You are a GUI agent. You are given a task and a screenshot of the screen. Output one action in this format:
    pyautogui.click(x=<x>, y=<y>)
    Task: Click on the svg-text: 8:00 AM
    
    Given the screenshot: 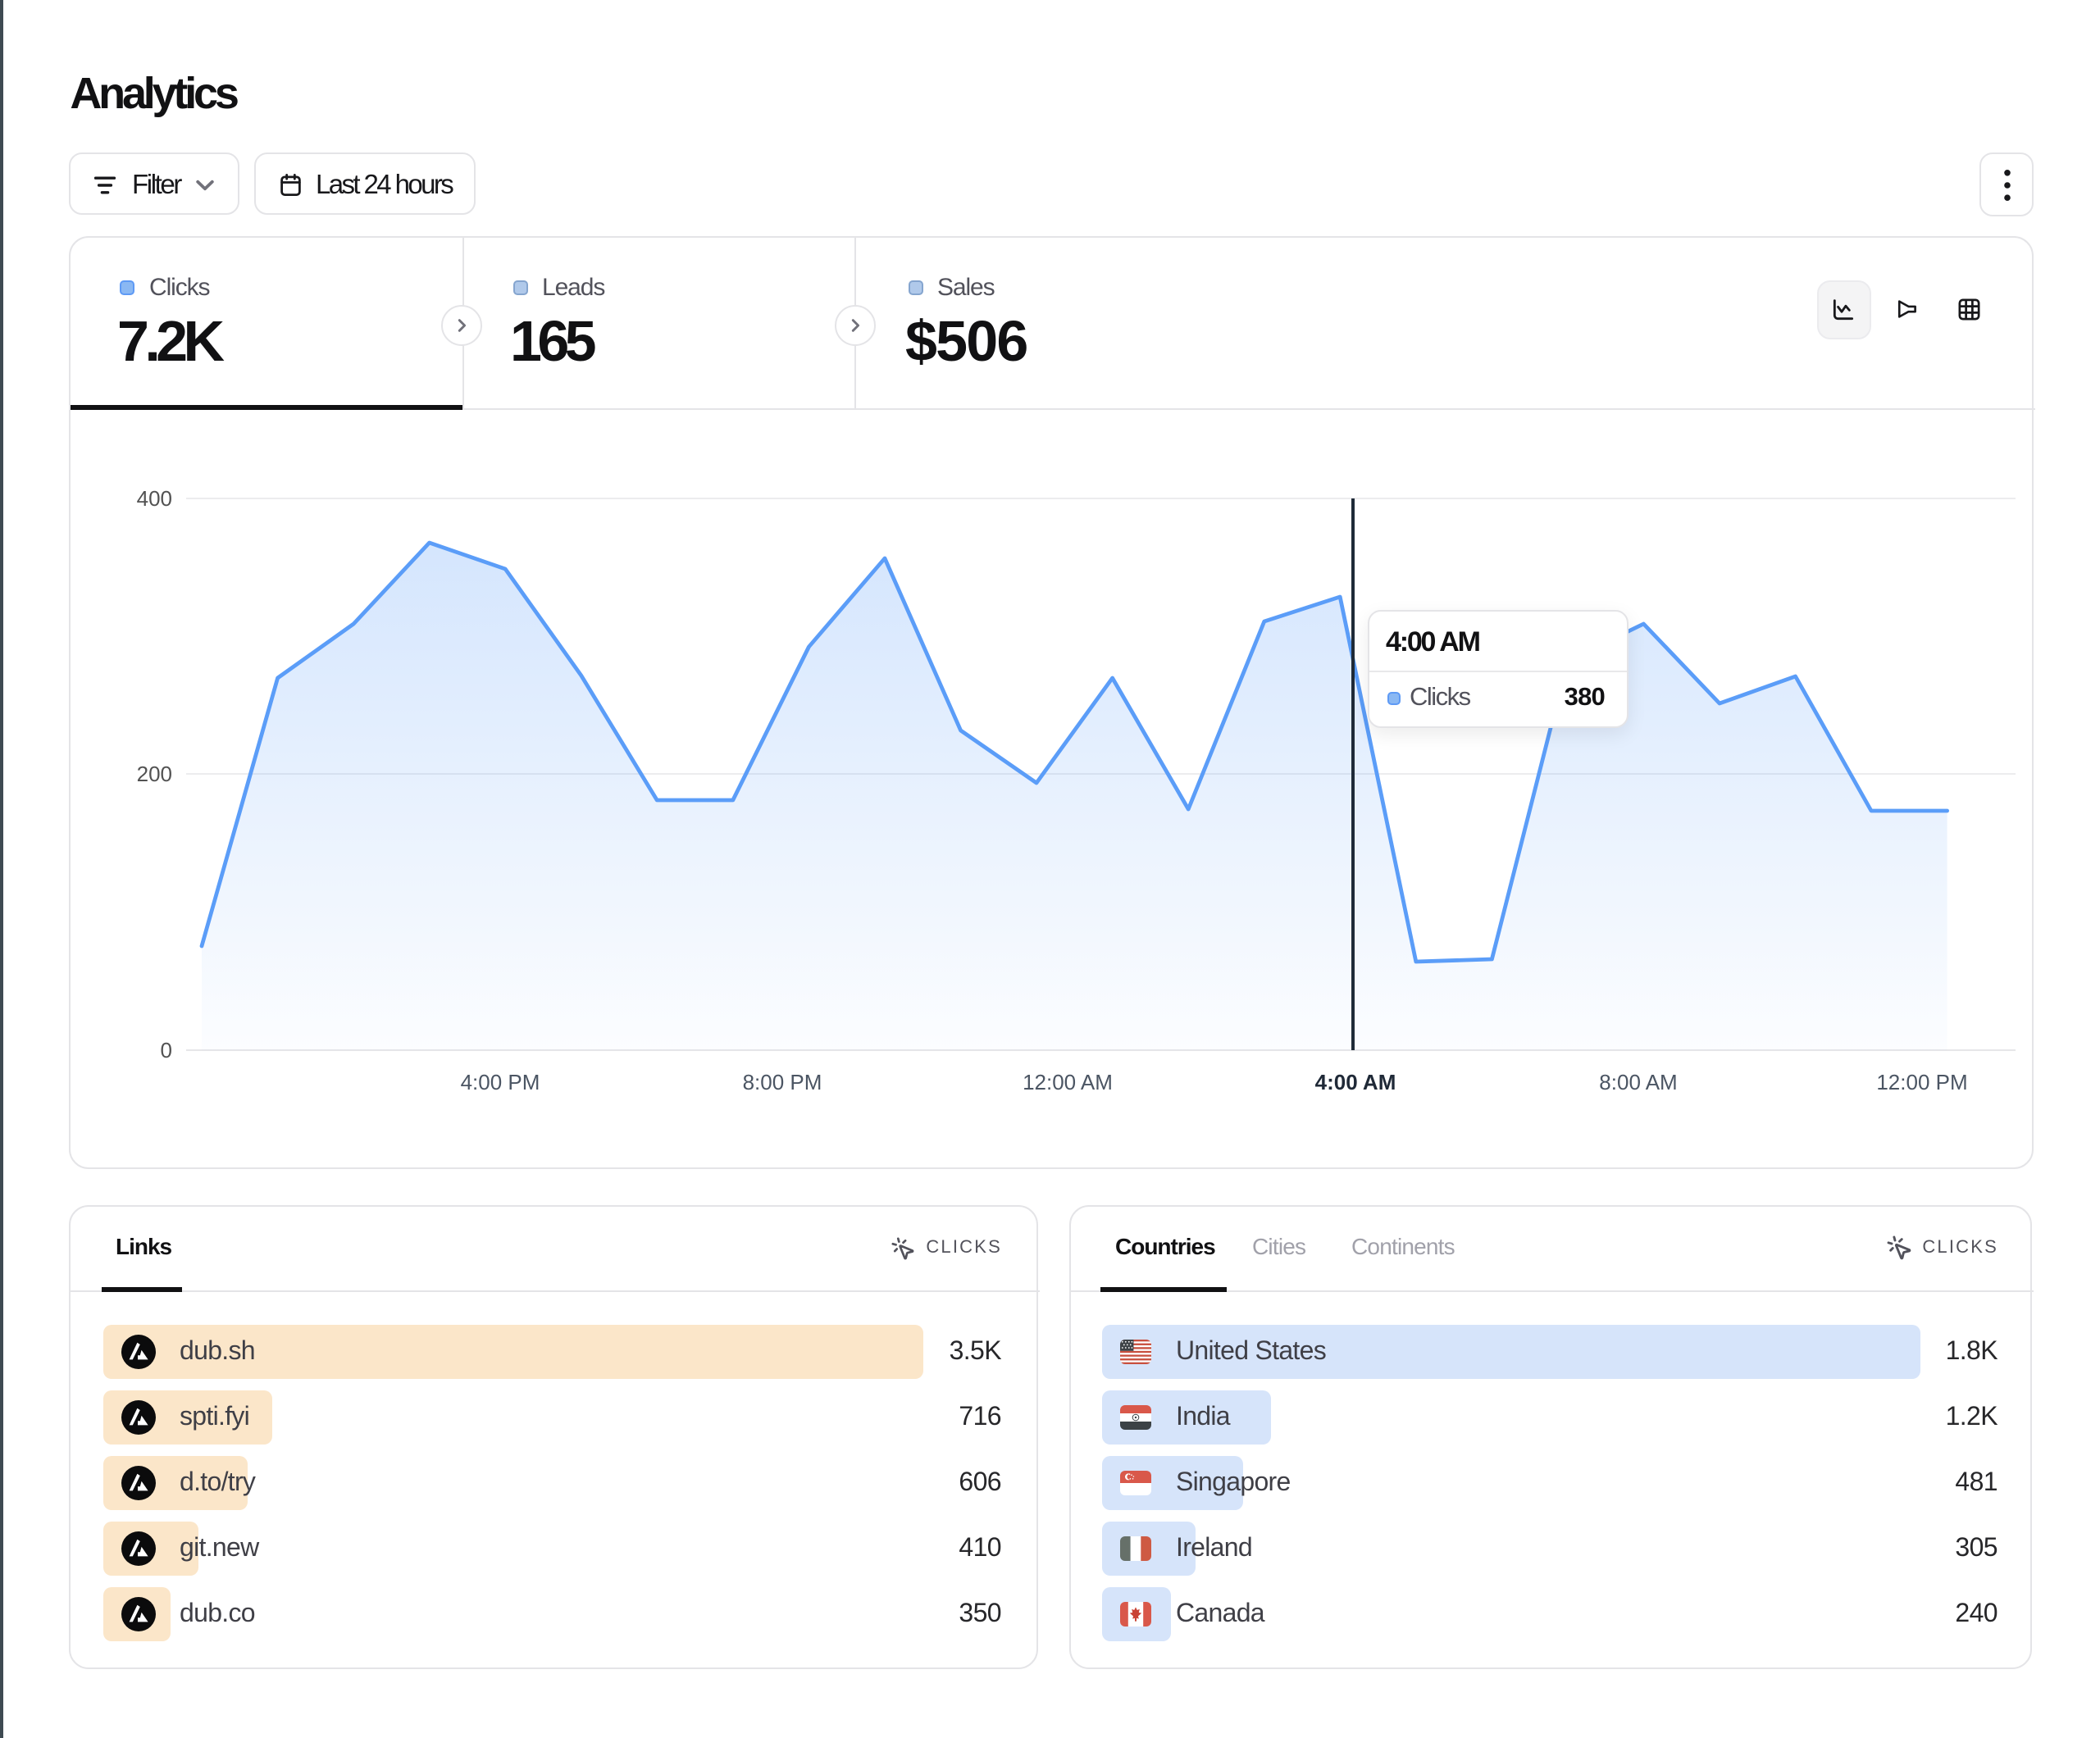 What is the action you would take?
    pyautogui.click(x=1638, y=1082)
    